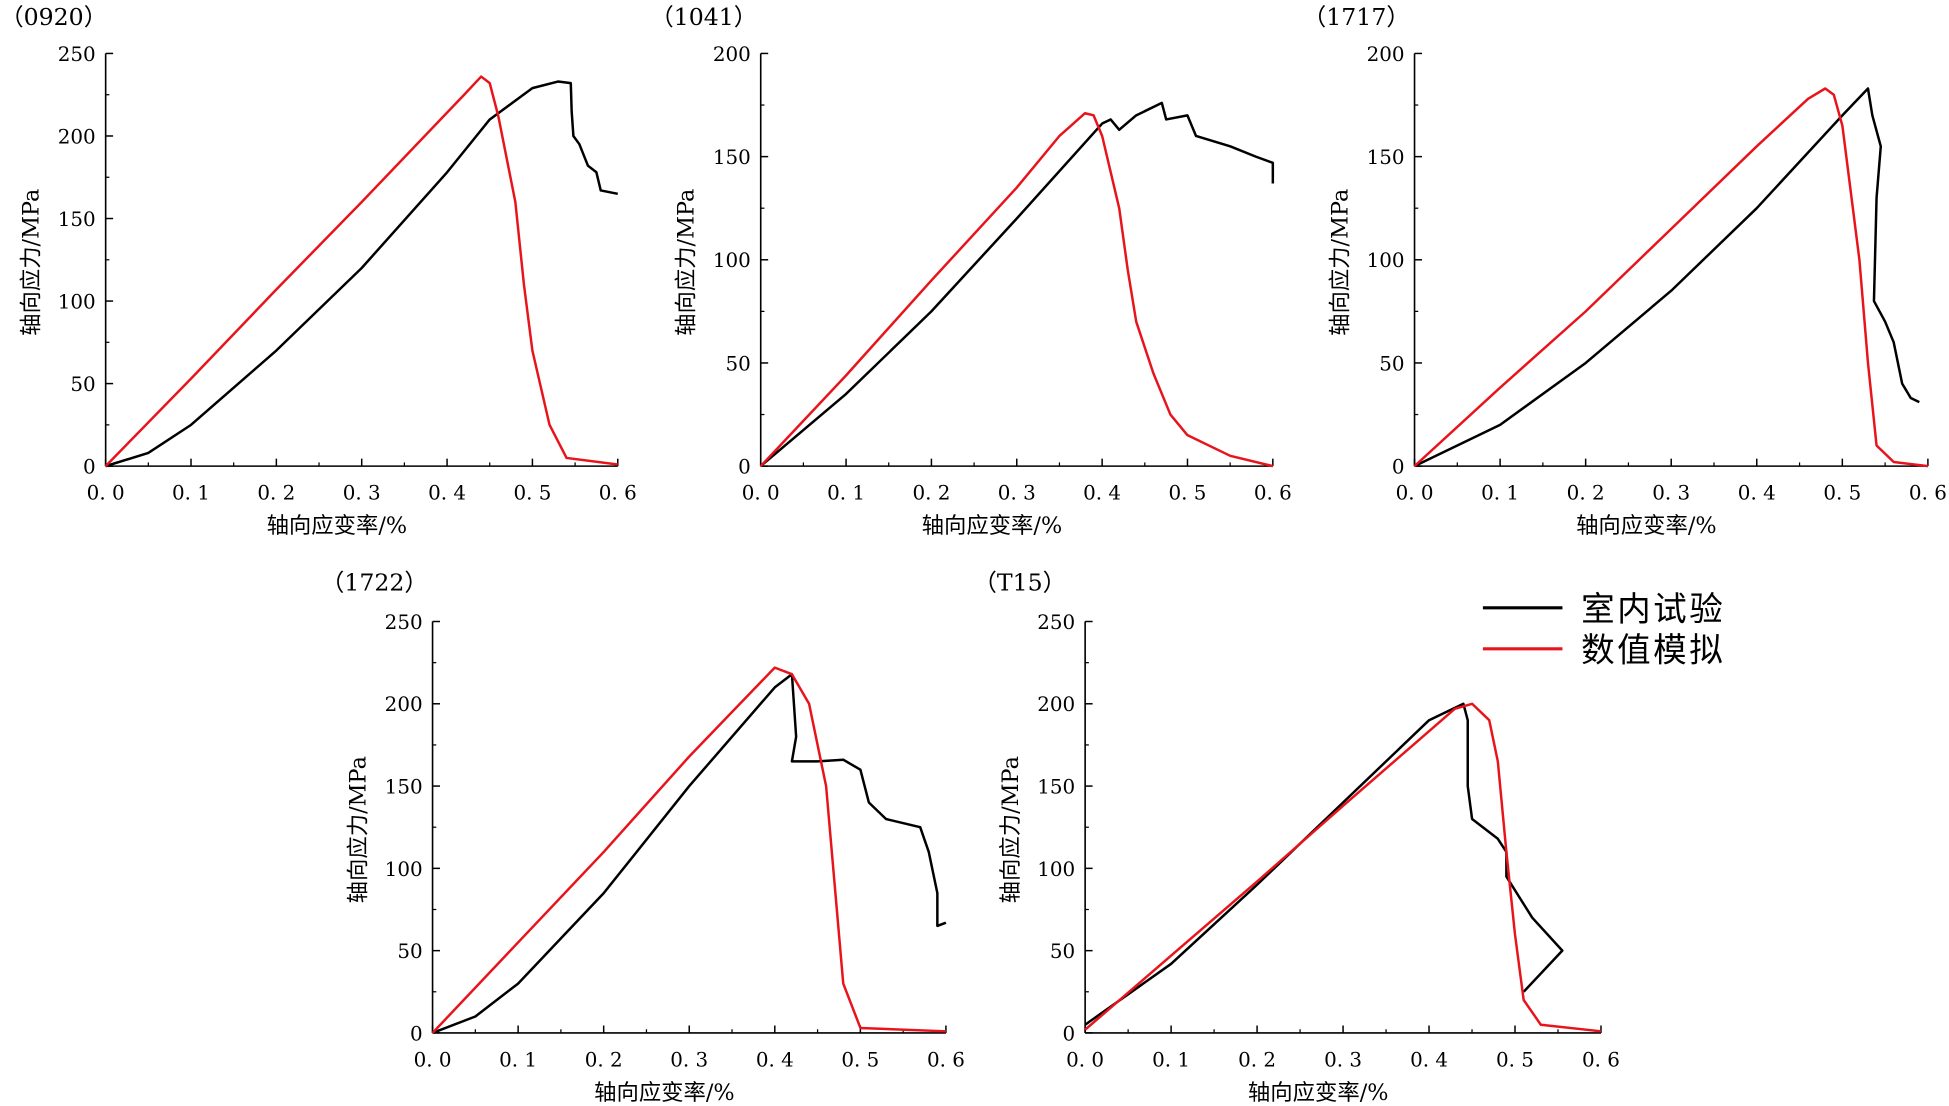  What do you see at coordinates (374, 582) in the screenshot?
I see `chart-title: （1722）` at bounding box center [374, 582].